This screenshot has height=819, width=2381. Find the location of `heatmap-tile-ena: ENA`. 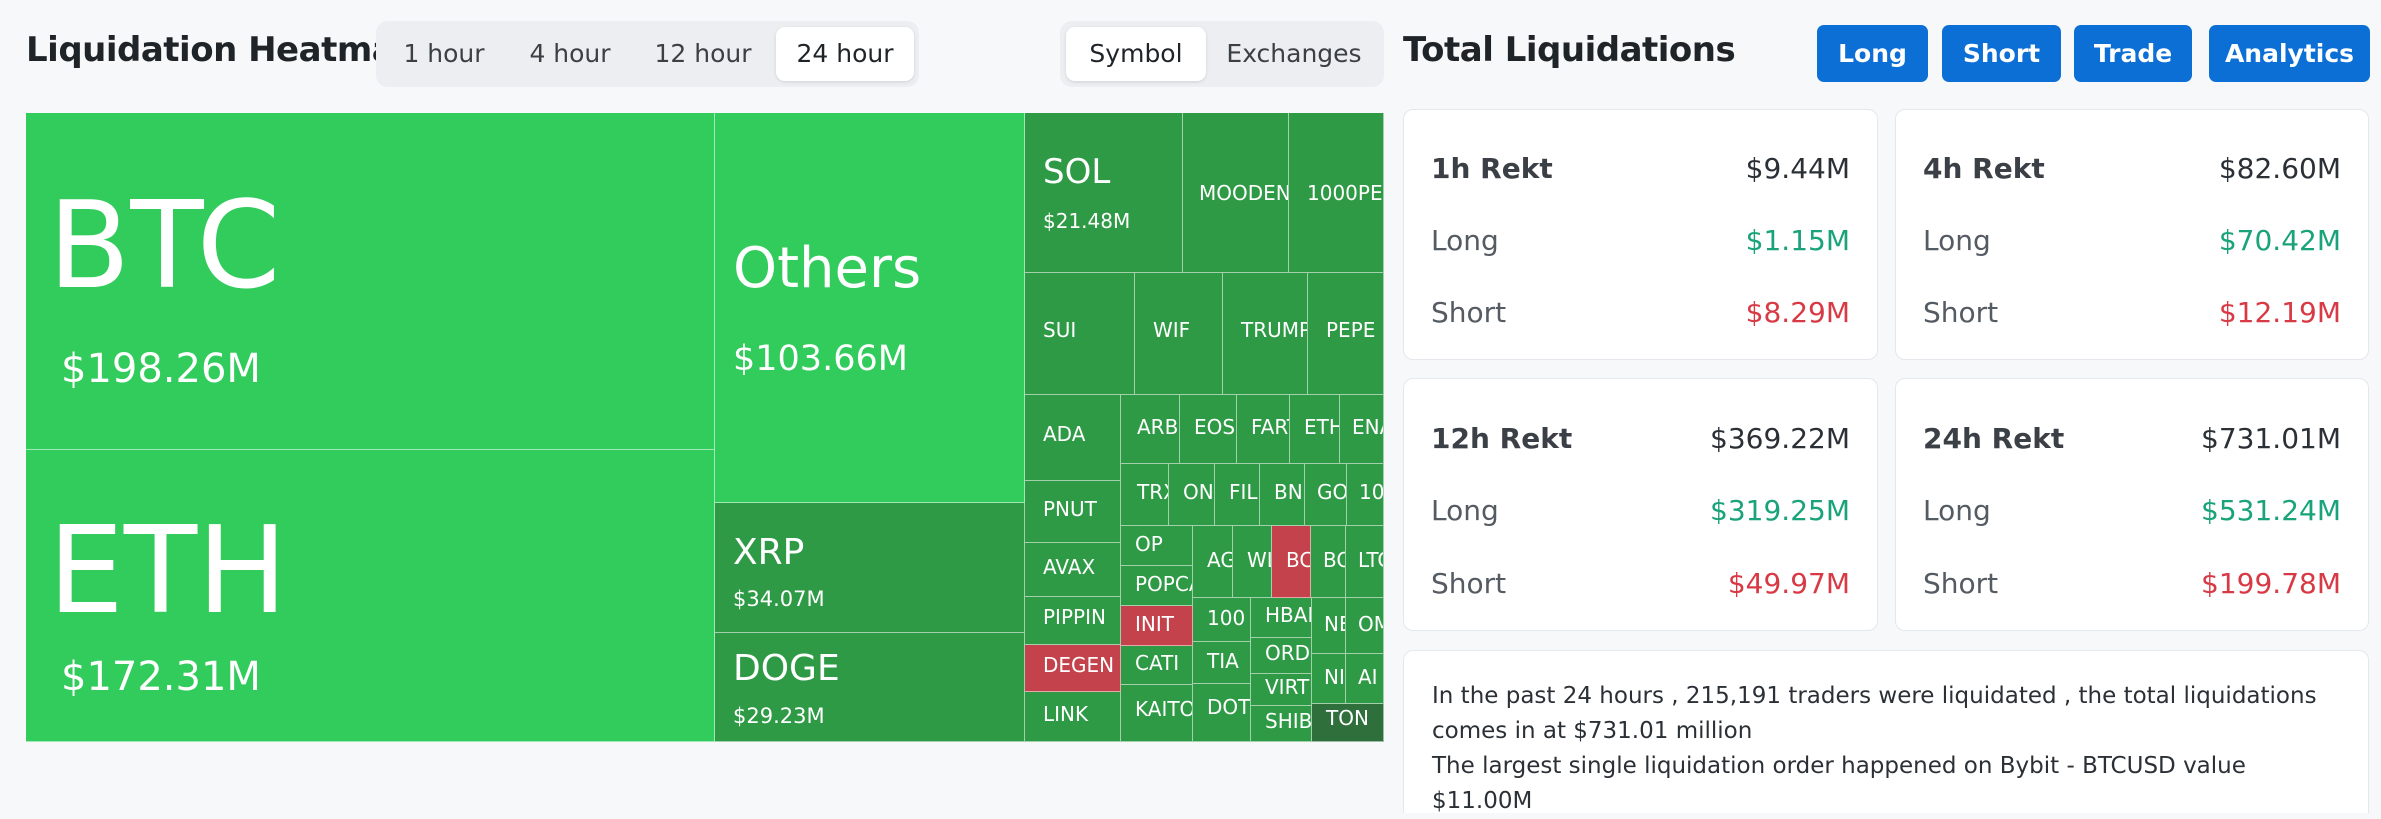

heatmap-tile-ena: ENA is located at coordinates (1362, 429).